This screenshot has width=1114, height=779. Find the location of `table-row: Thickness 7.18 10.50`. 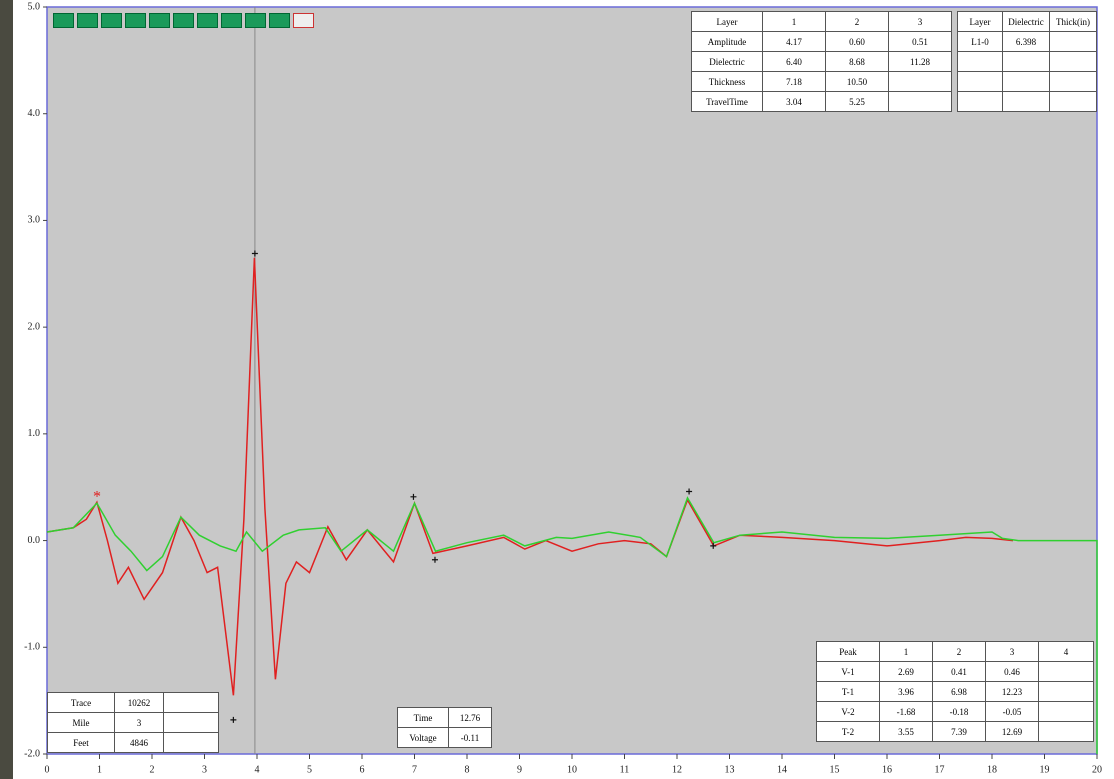

table-row: Thickness 7.18 10.50 is located at coordinates (821, 81).